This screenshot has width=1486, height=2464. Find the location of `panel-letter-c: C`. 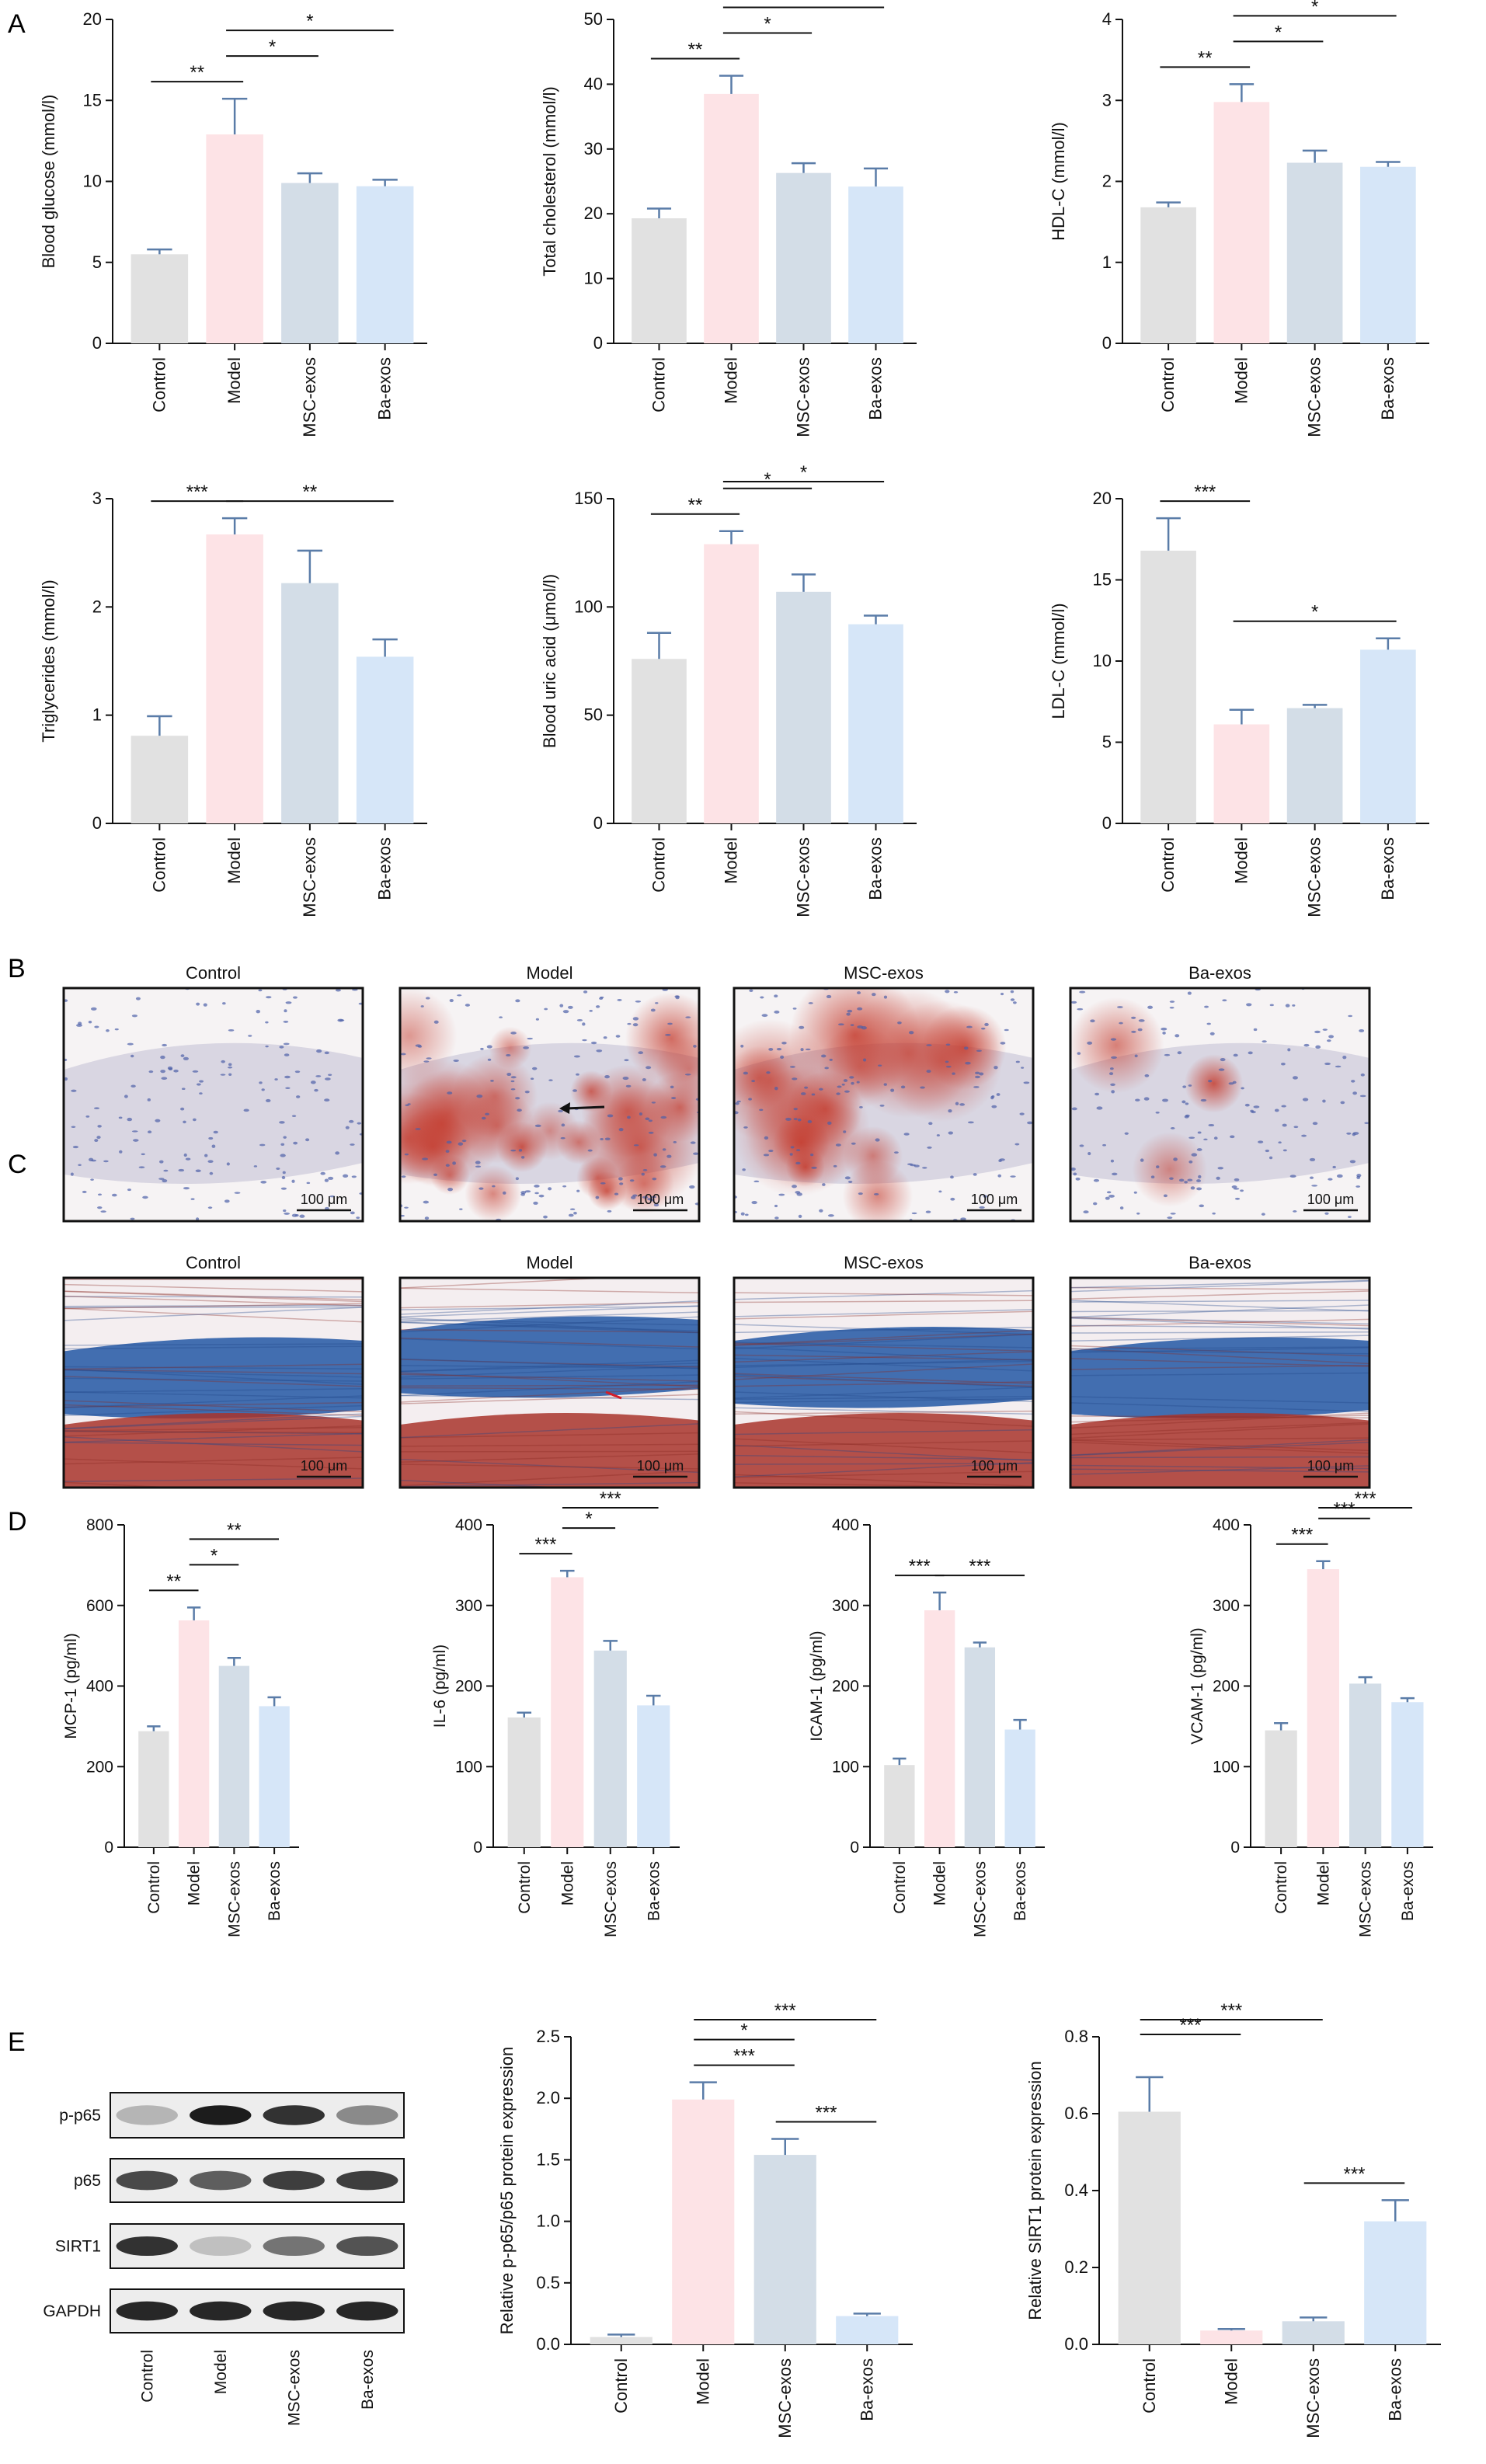

panel-letter-c: C is located at coordinates (17, 1164).